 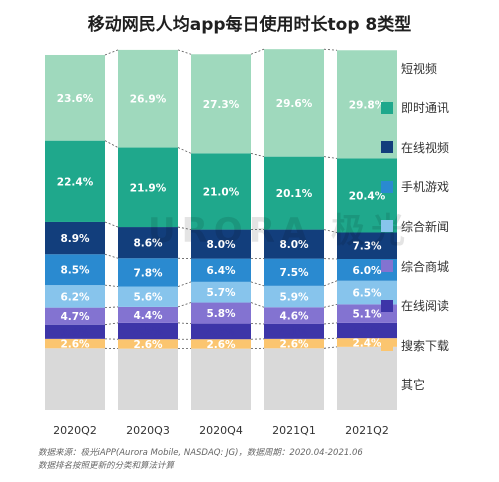 What do you see at coordinates (75, 430) in the screenshot?
I see `x-tick-label: 2020Q2` at bounding box center [75, 430].